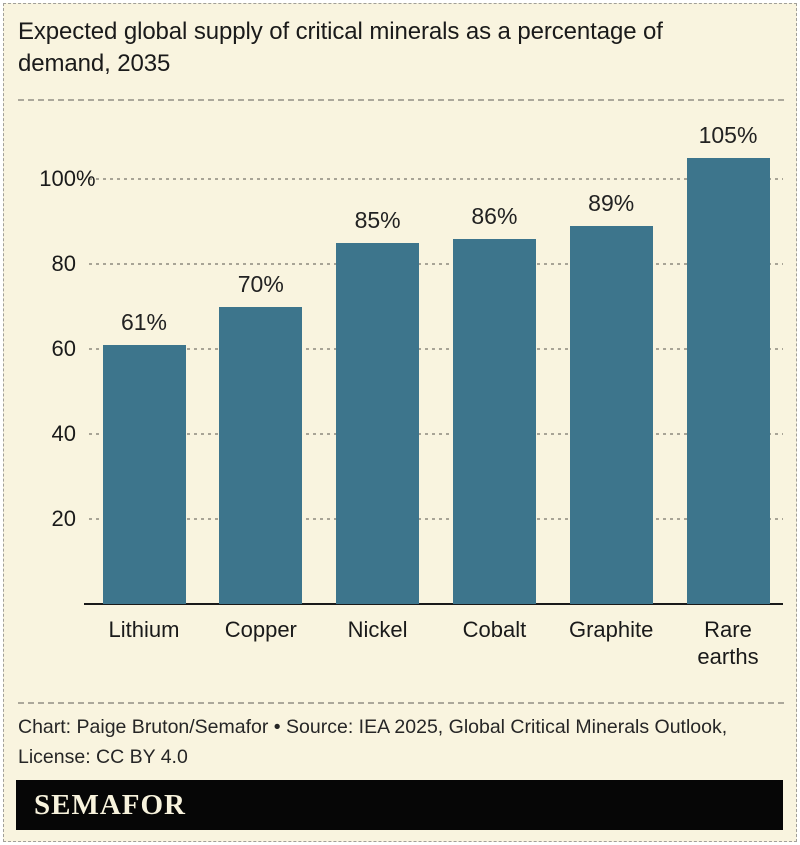 Image resolution: width=800 pixels, height=845 pixels. Describe the element at coordinates (728, 643) in the screenshot. I see `x-axis-label: Rare earths` at that location.